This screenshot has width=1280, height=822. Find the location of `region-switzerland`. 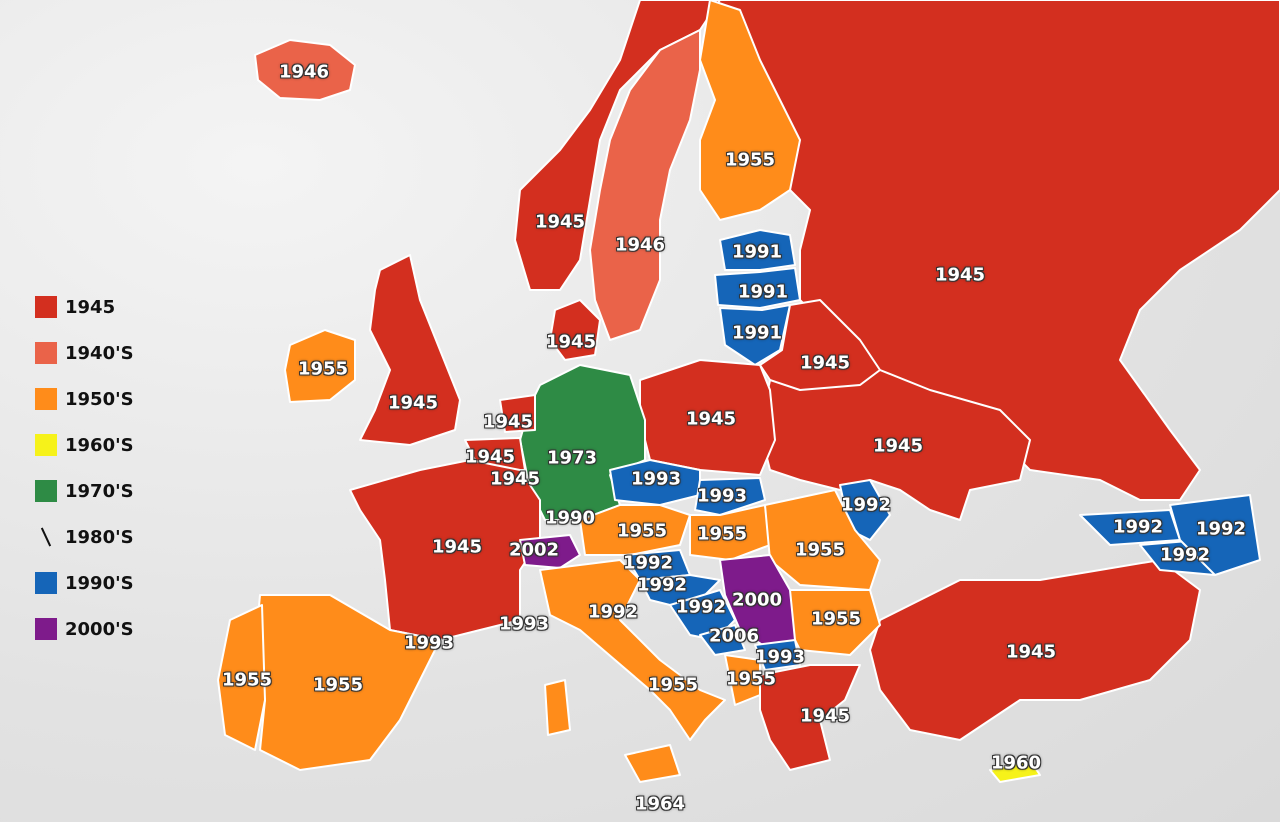

region-switzerland is located at coordinates (550, 551).